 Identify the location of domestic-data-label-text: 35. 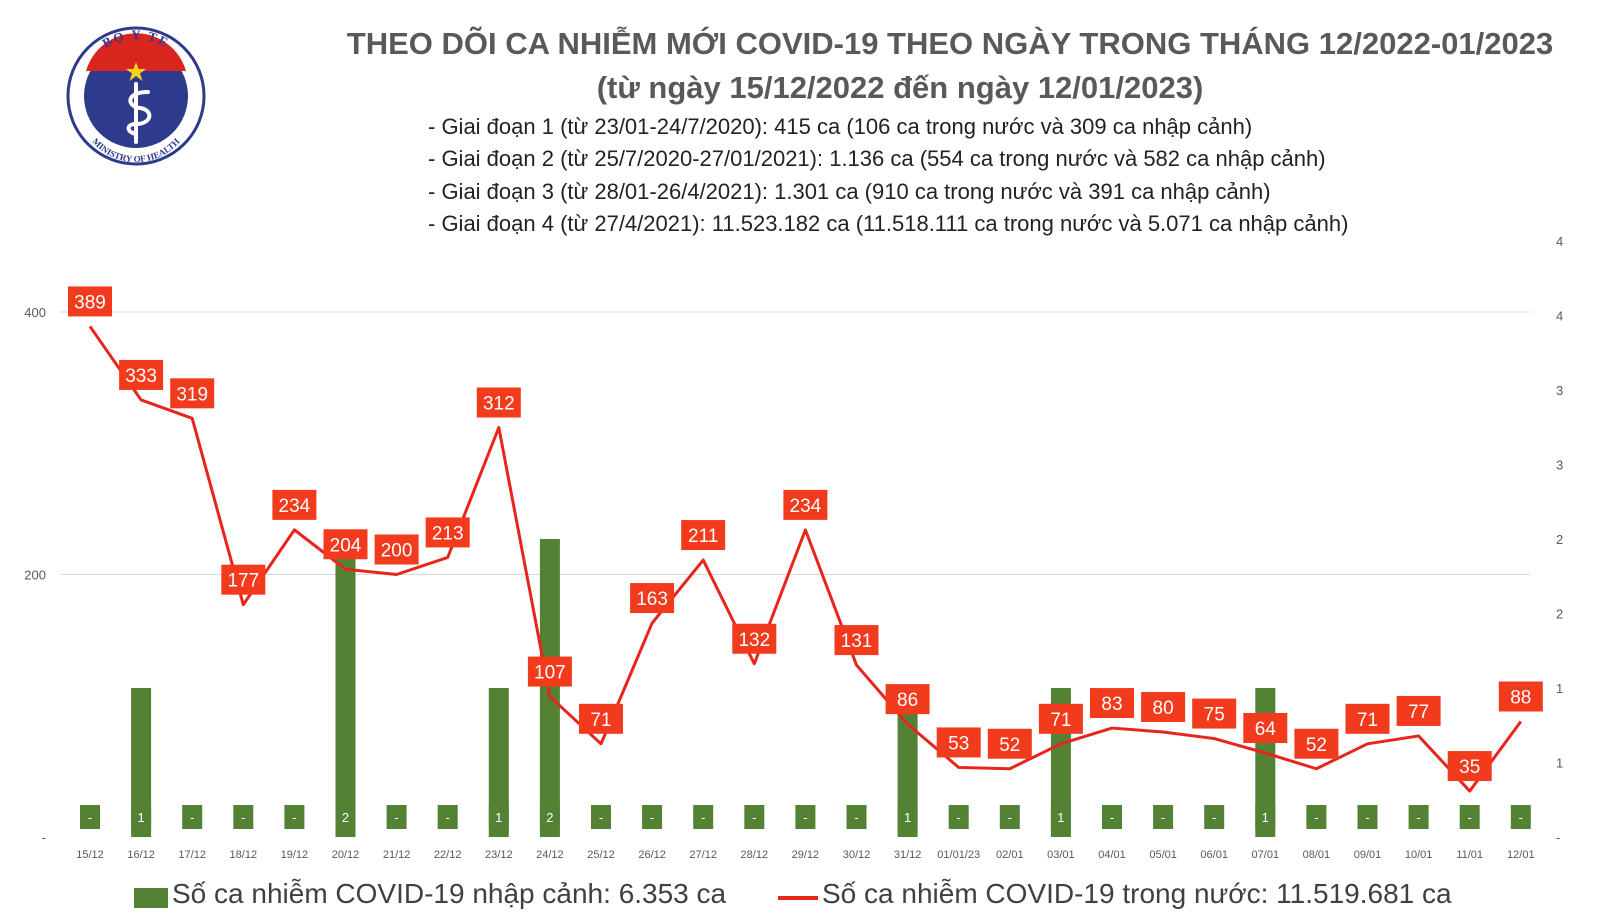
(1469, 767).